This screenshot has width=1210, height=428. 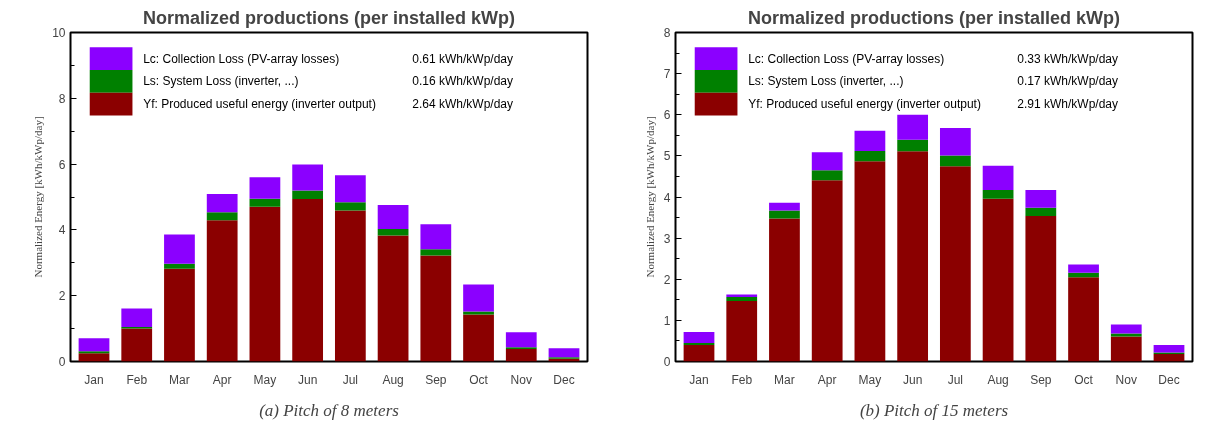 What do you see at coordinates (1041, 379) in the screenshot?
I see `x-tick-label: Sep` at bounding box center [1041, 379].